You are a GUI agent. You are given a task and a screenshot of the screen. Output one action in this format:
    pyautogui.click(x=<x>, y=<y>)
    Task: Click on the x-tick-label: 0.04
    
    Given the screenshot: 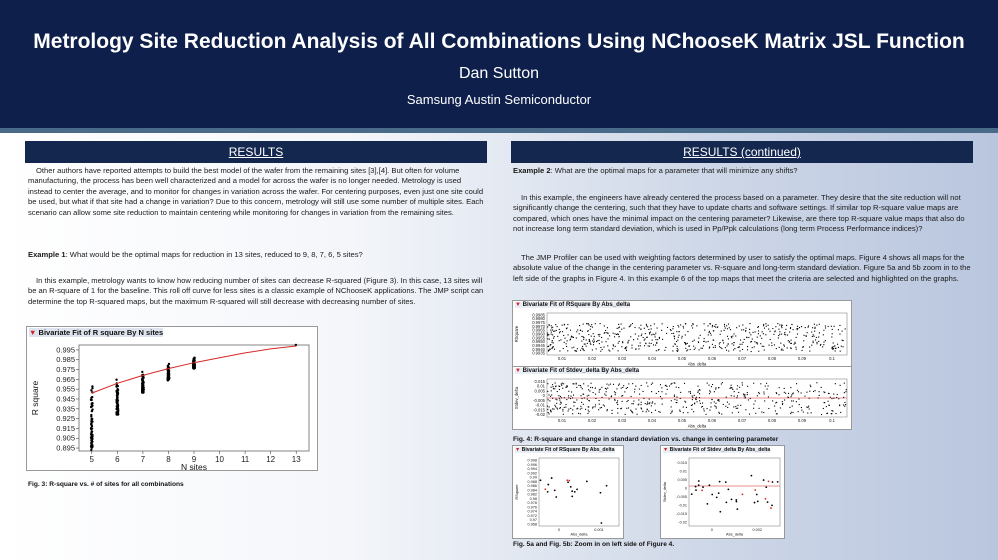 What is the action you would take?
    pyautogui.click(x=652, y=420)
    